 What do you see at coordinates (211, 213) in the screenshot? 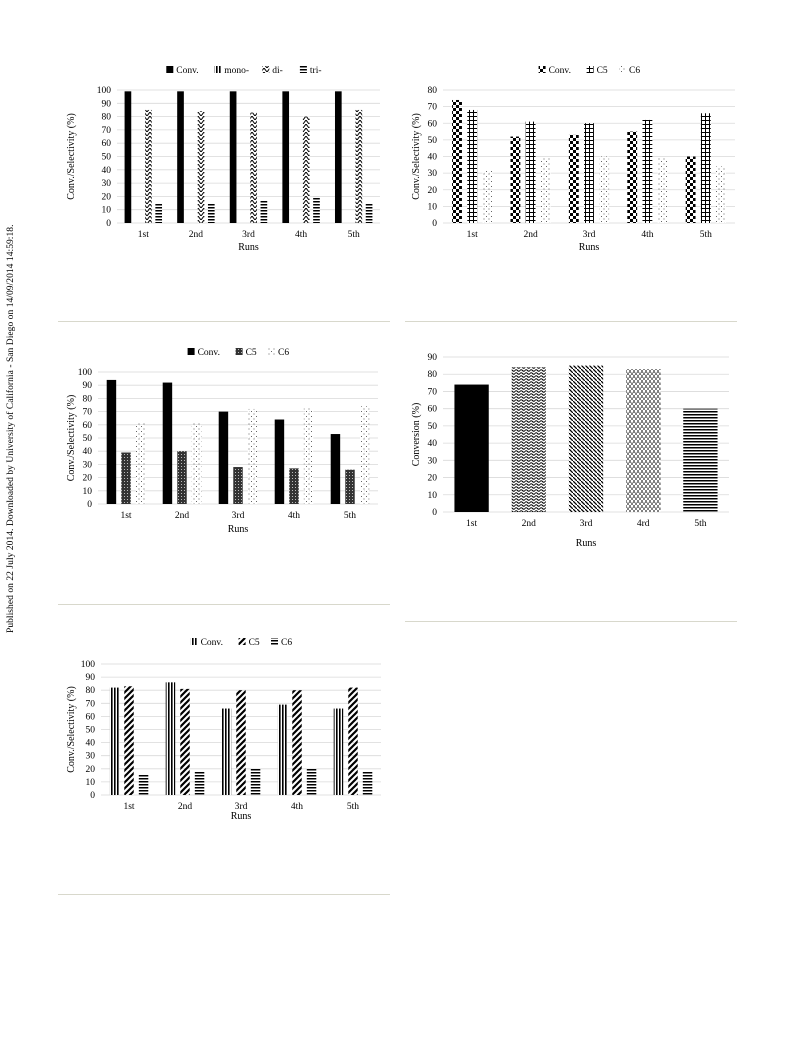
I see `bar-tri-2nd` at bounding box center [211, 213].